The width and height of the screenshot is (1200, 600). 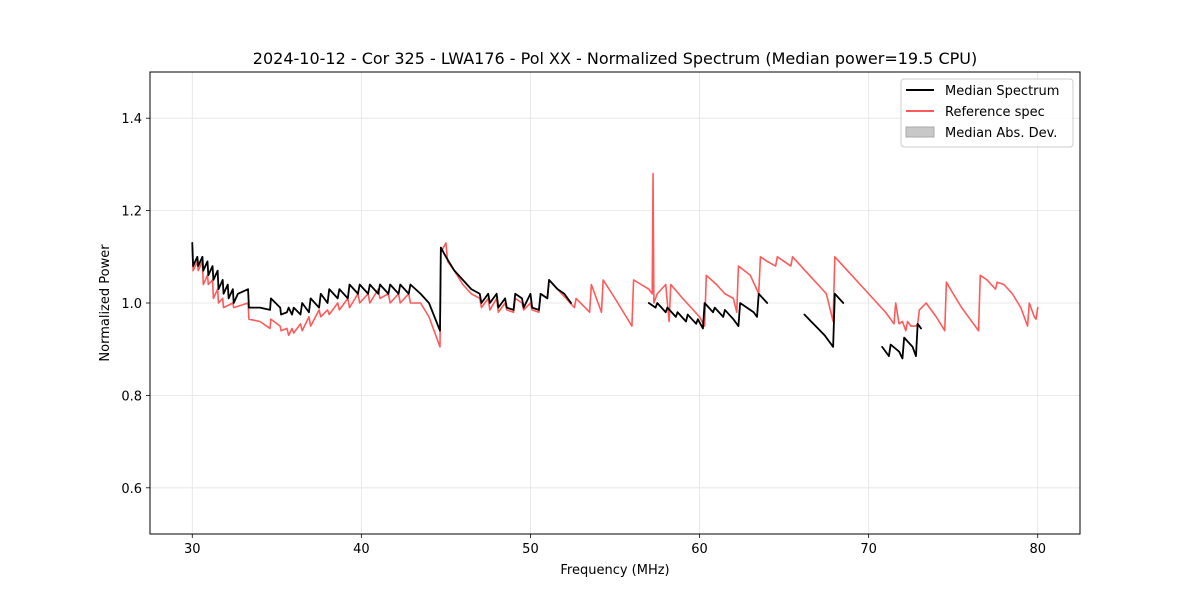 What do you see at coordinates (868, 549) in the screenshot?
I see `x-tick-label: 70` at bounding box center [868, 549].